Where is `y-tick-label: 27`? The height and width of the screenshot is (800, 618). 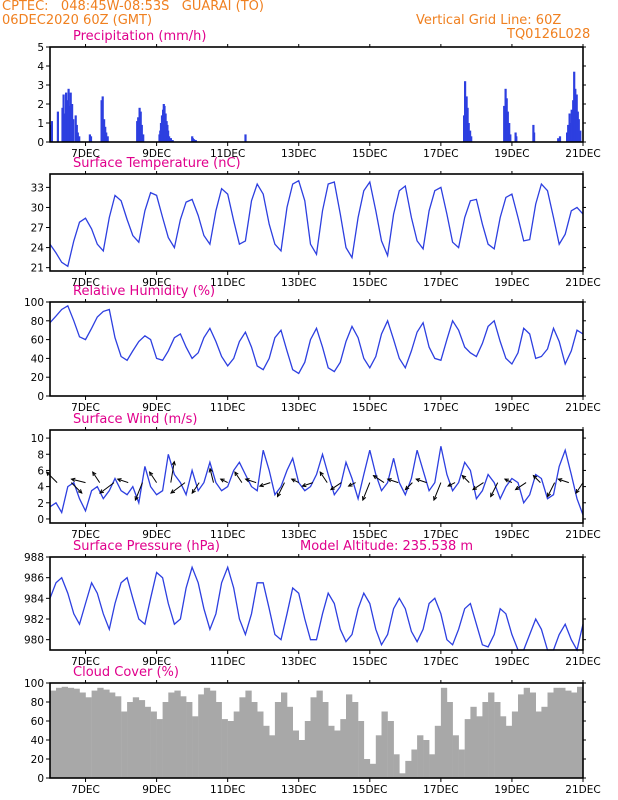
y-tick-label: 27 is located at coordinates (37, 229).